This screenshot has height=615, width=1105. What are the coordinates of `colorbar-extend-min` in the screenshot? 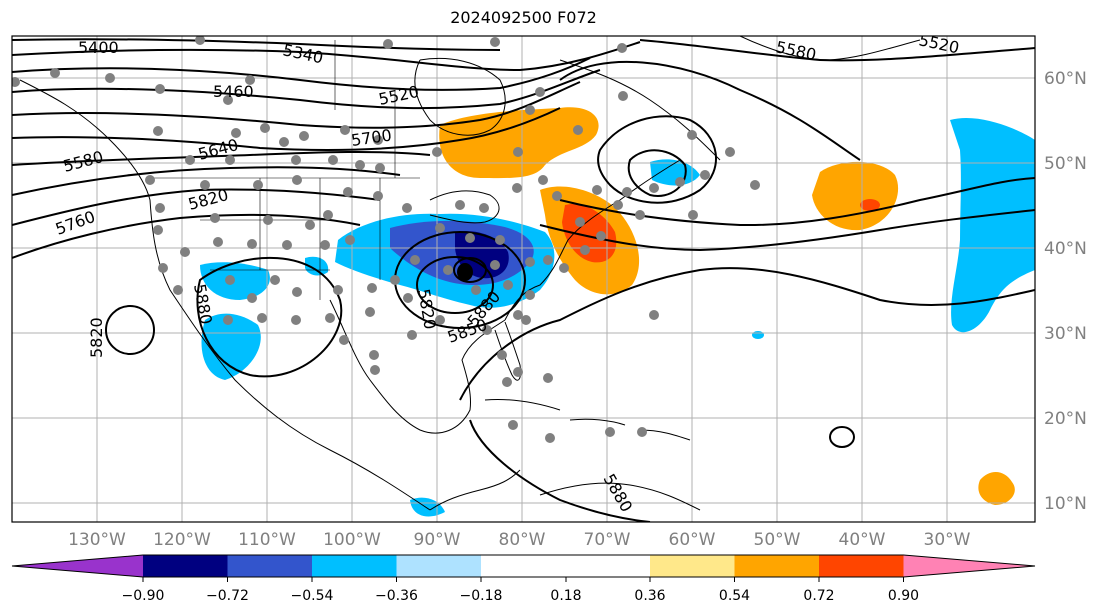 It's located at (77, 566).